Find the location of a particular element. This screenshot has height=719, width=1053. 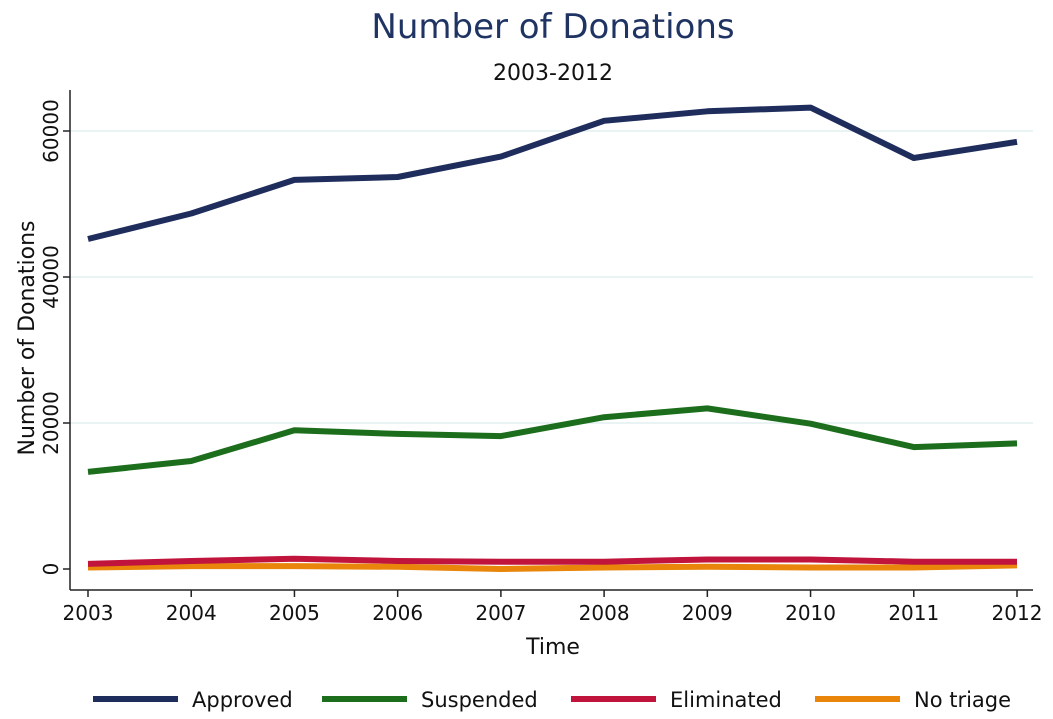

legend-label-no-triage: No triage is located at coordinates (962, 700).